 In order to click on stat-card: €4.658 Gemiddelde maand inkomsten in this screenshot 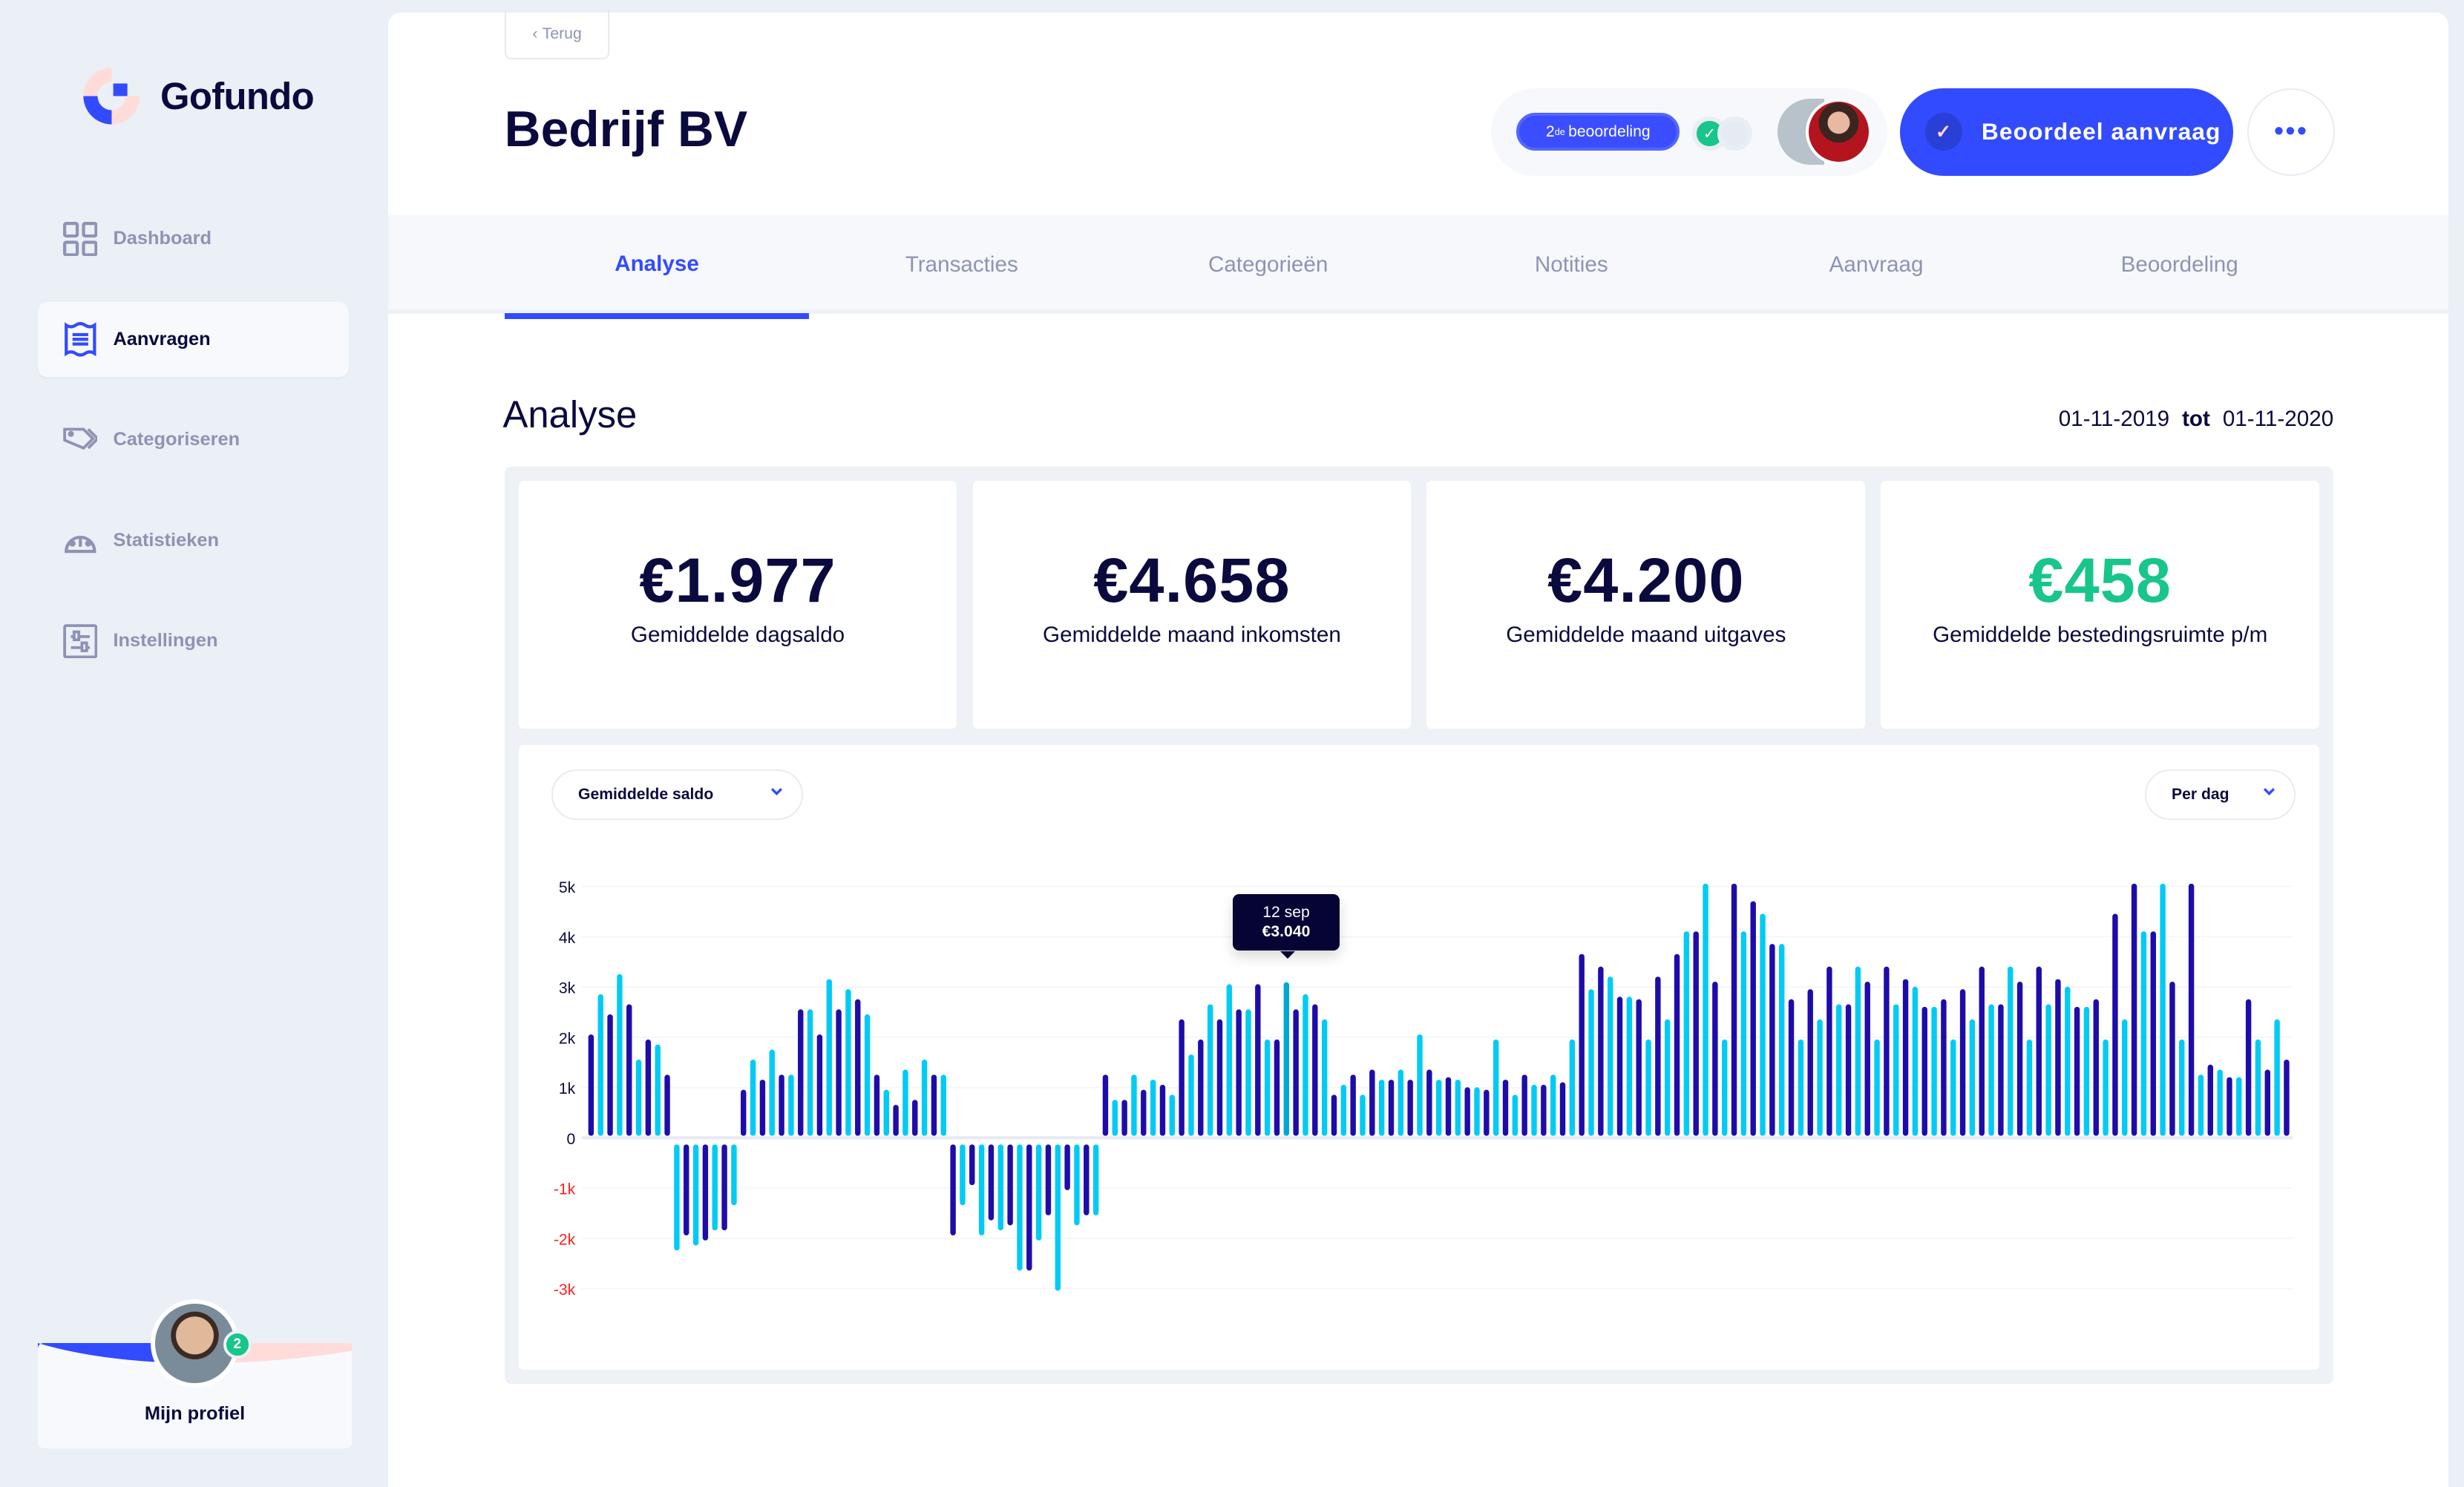, I will do `click(1192, 604)`.